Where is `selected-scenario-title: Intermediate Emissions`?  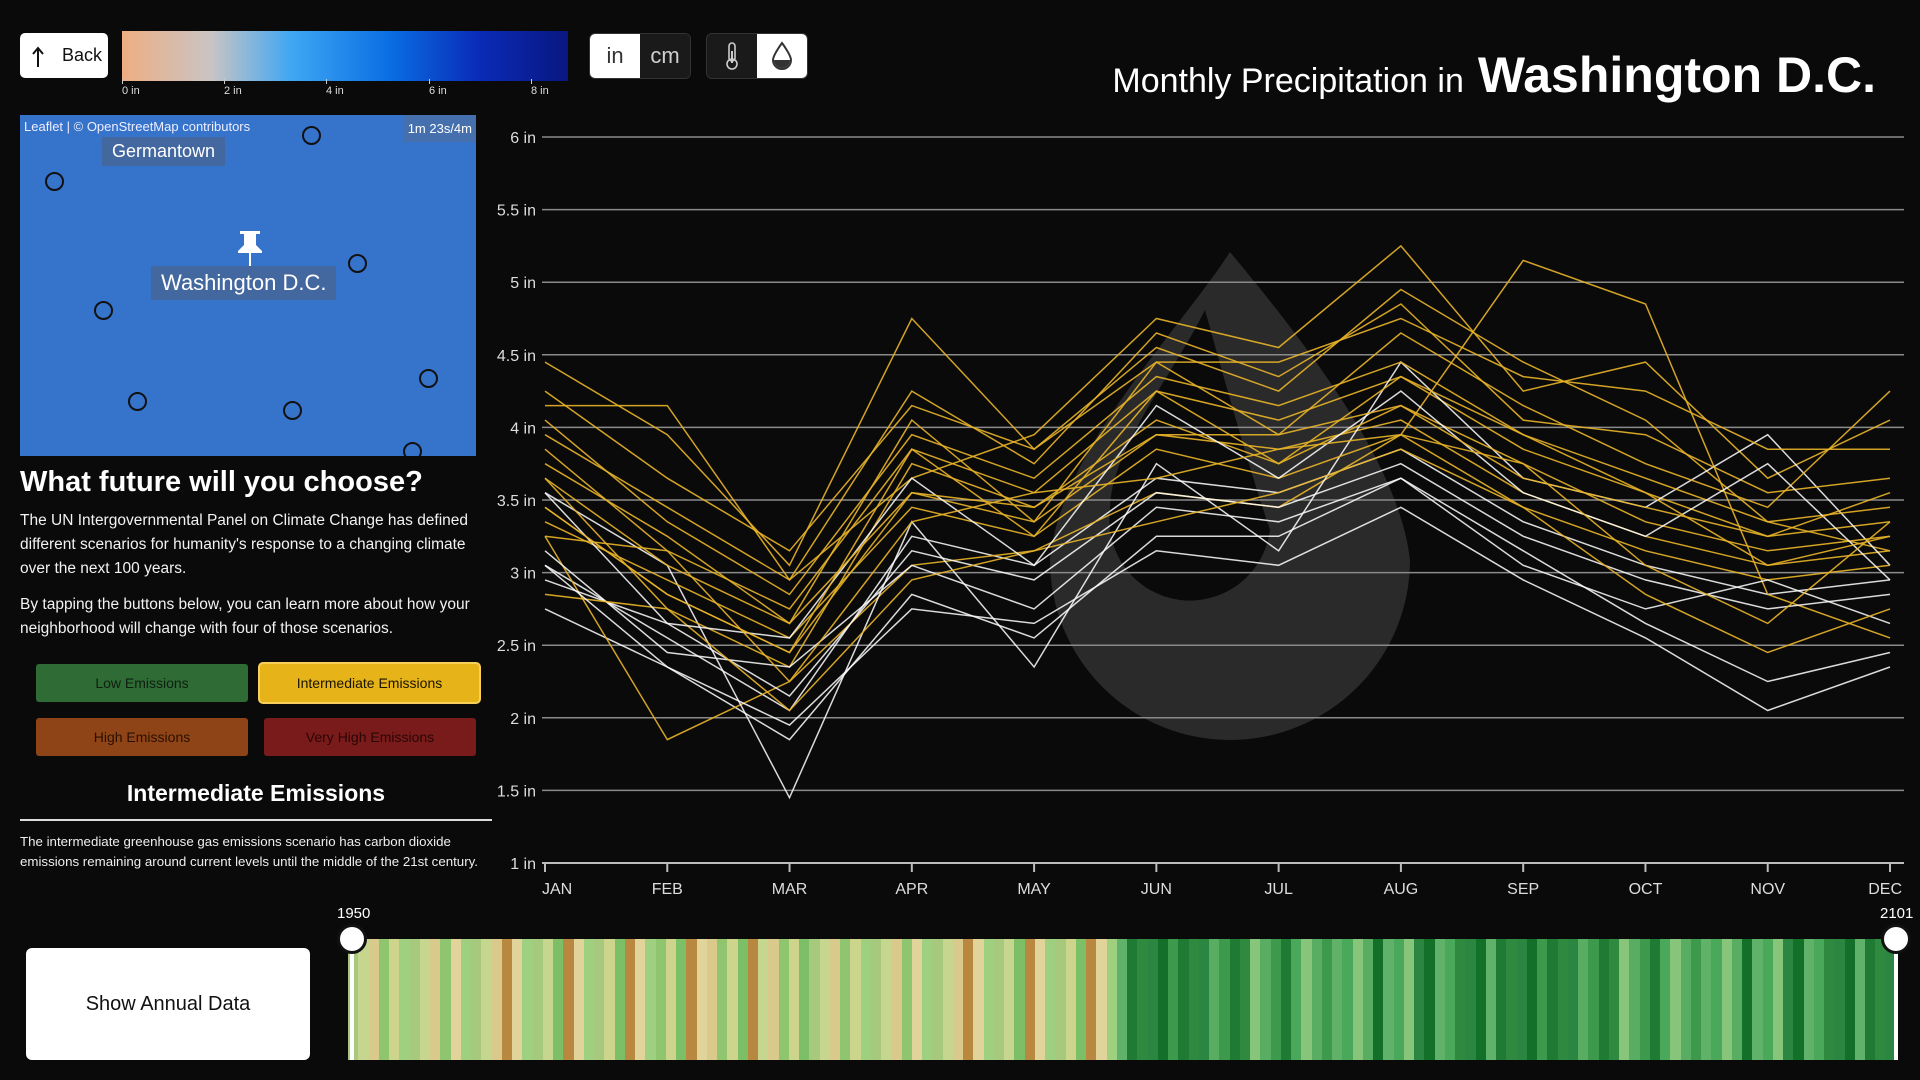
selected-scenario-title: Intermediate Emissions is located at coordinates (256, 800).